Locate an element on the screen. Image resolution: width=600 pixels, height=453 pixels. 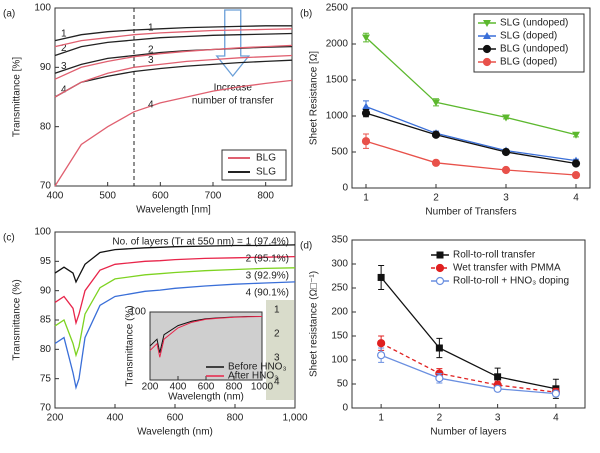
y-tick-label: 150 is located at coordinates (339, 336).